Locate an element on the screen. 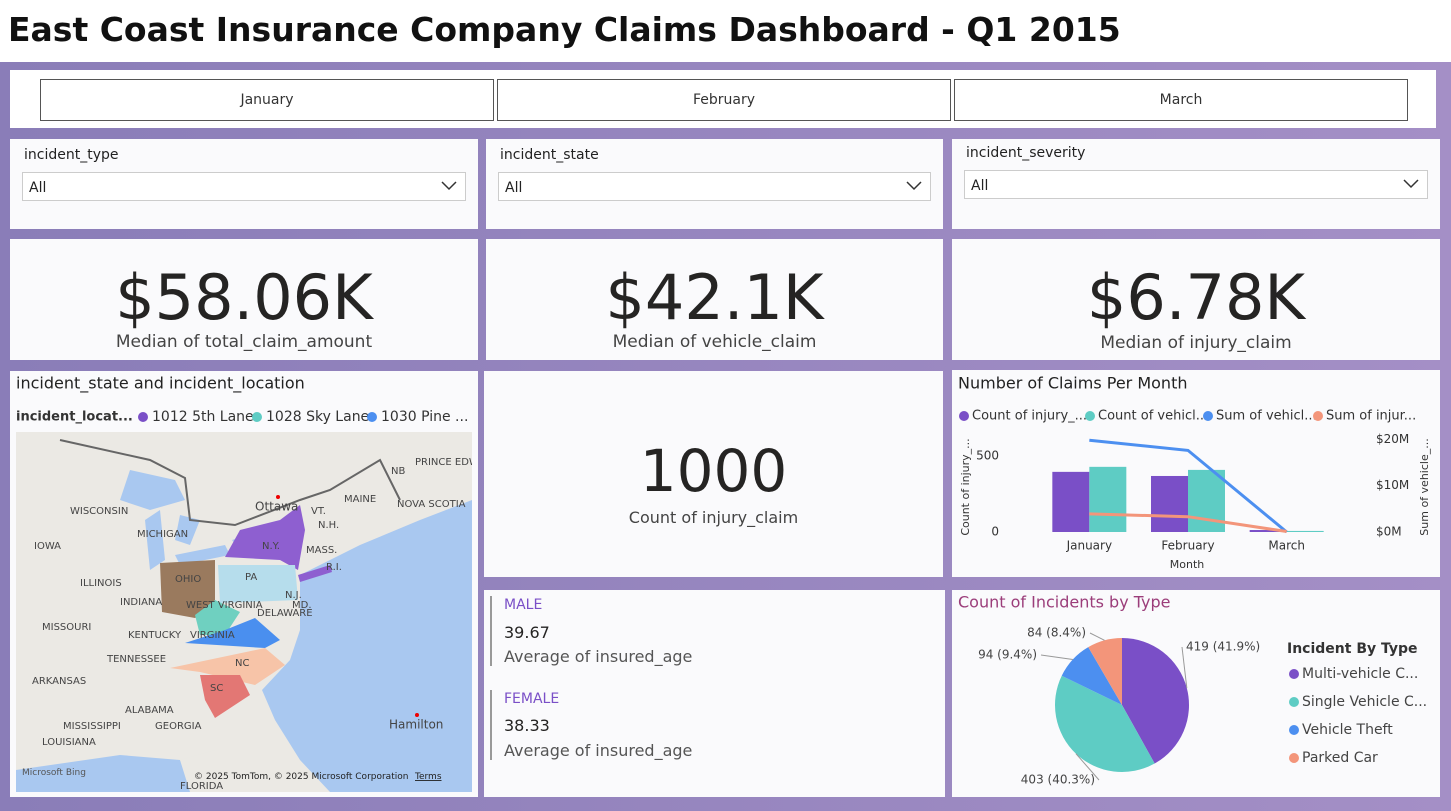  filter-label: incident_state is located at coordinates (549, 155).